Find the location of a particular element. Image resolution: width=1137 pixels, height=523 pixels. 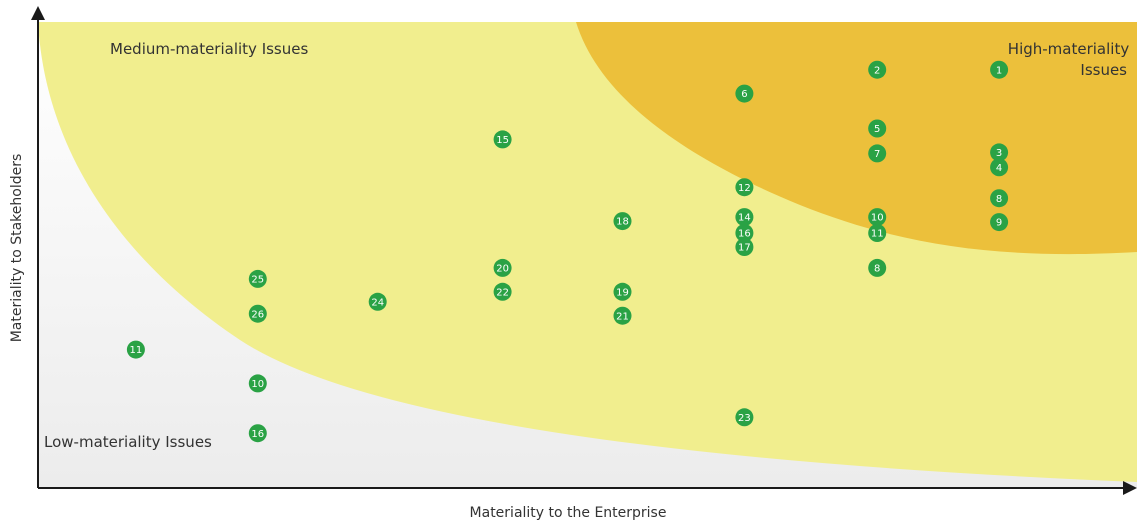

data-point-label: 2 is located at coordinates (877, 70).